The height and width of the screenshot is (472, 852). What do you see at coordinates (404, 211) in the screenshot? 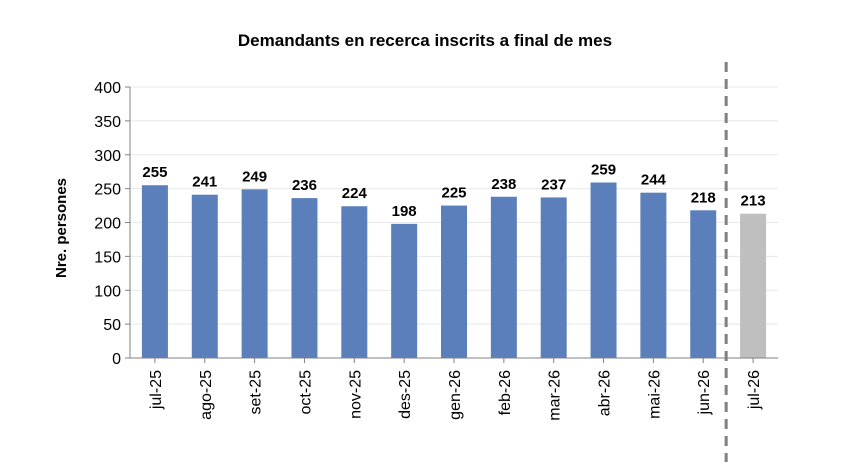
I see `data-label: 198` at bounding box center [404, 211].